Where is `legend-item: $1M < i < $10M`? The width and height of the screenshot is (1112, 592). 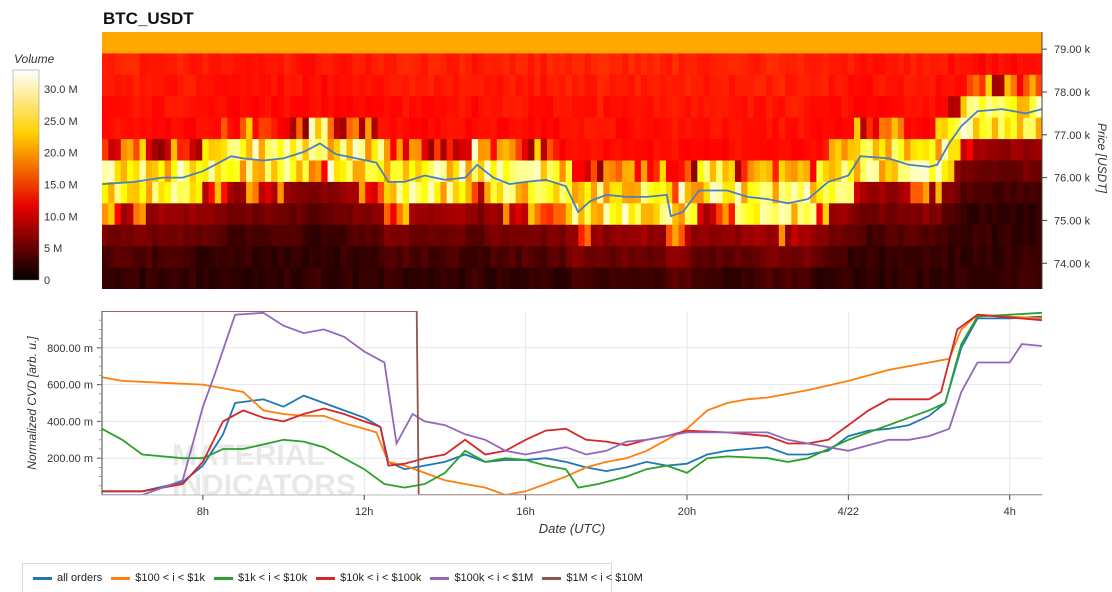 legend-item: $1M < i < $10M is located at coordinates (592, 578).